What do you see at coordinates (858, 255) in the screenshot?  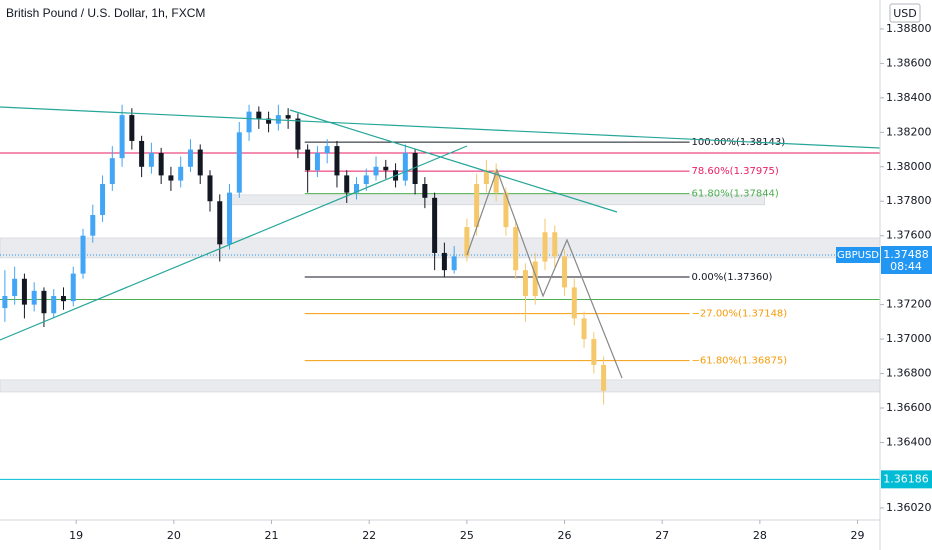 I see `symbol-box` at bounding box center [858, 255].